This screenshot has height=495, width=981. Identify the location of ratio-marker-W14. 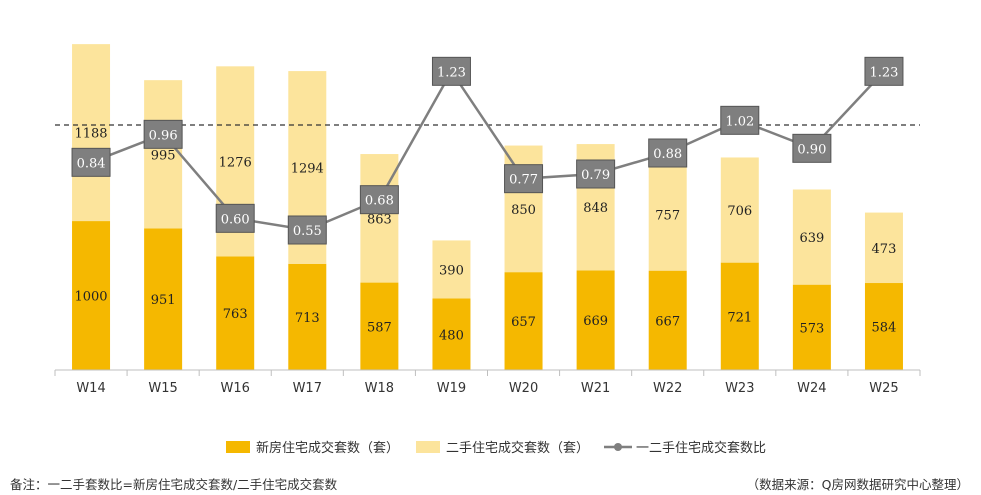
(91, 162).